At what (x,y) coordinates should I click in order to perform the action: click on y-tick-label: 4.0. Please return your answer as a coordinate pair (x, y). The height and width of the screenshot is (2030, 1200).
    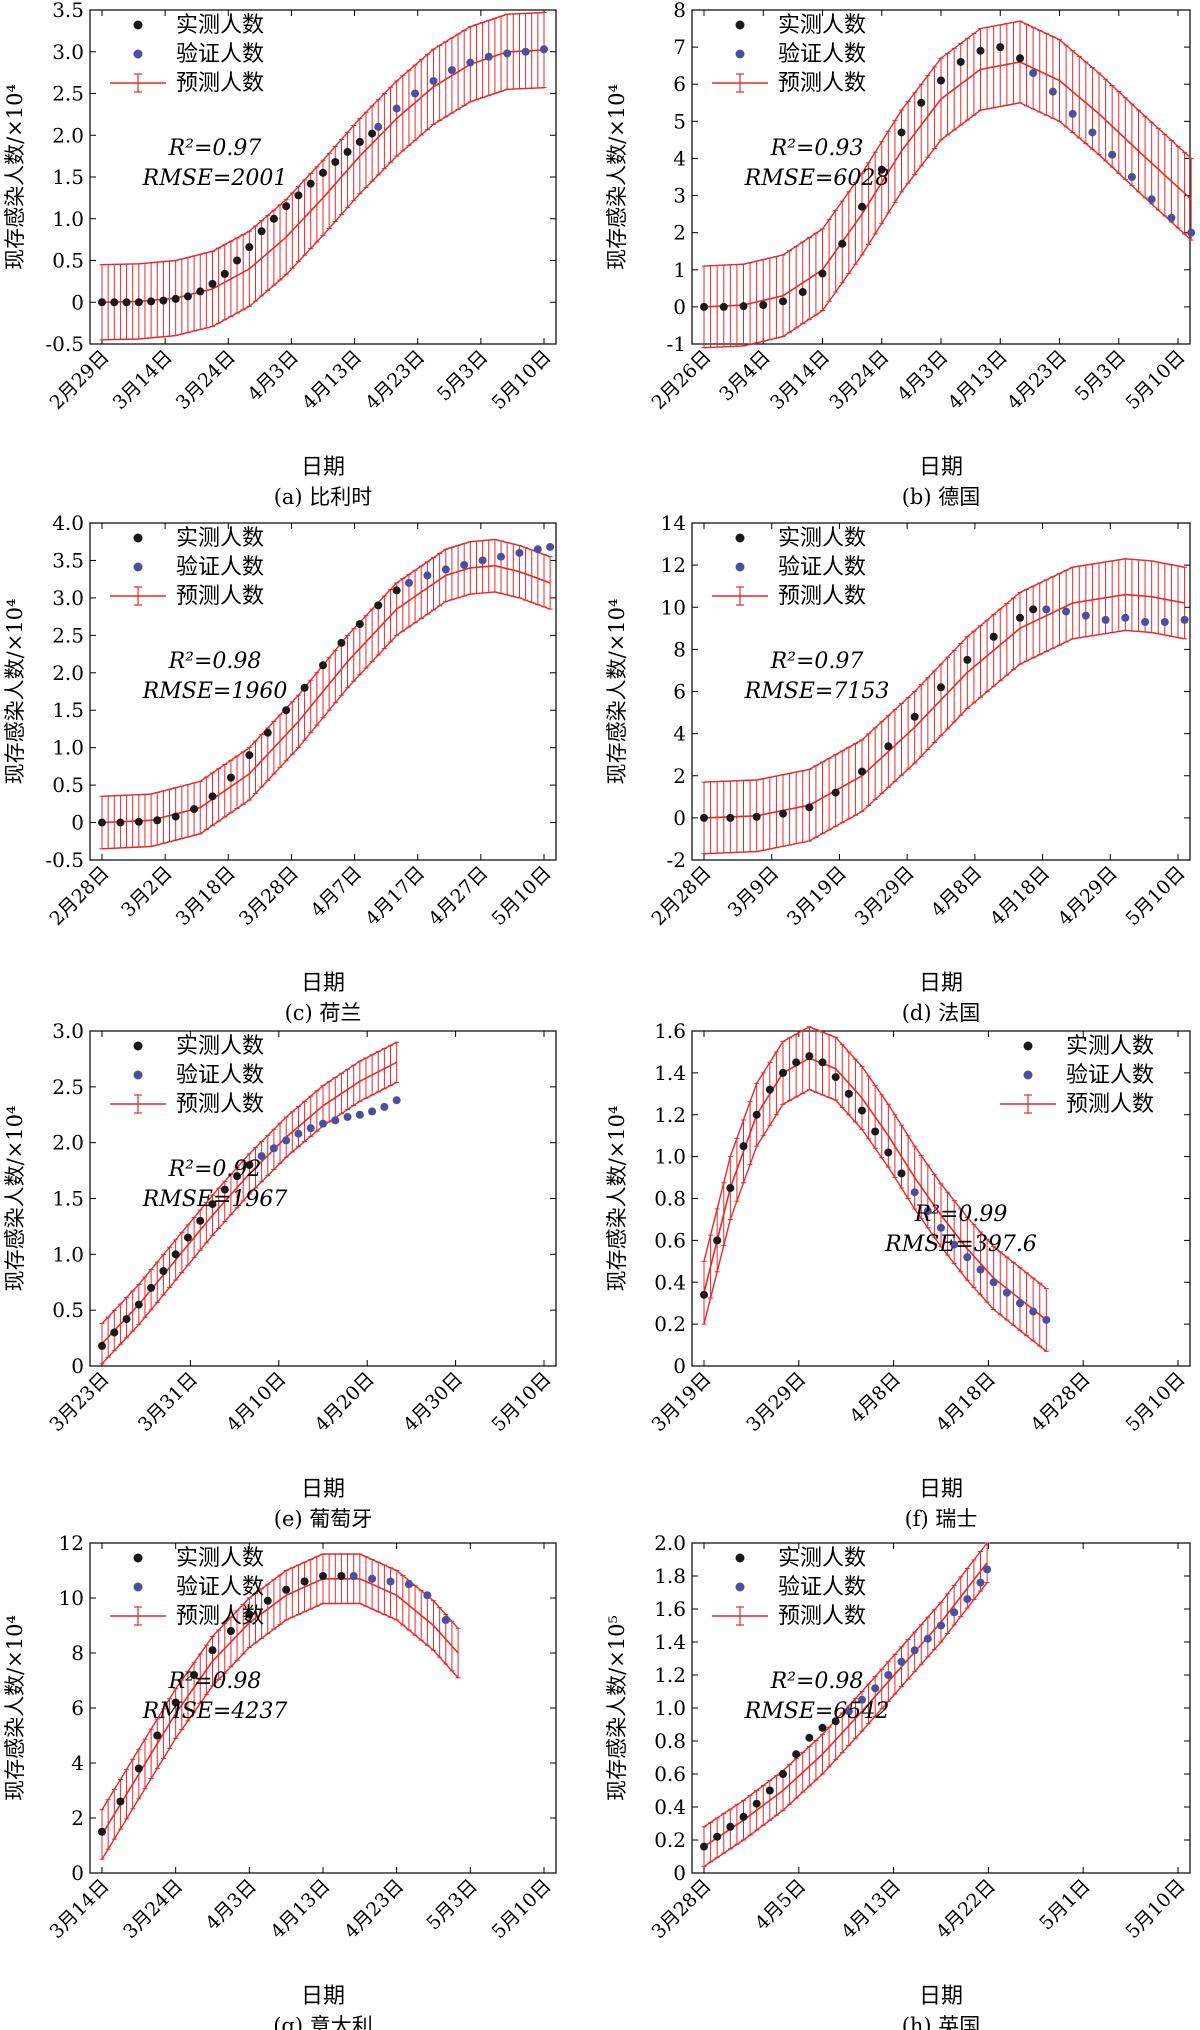
    Looking at the image, I should click on (68, 523).